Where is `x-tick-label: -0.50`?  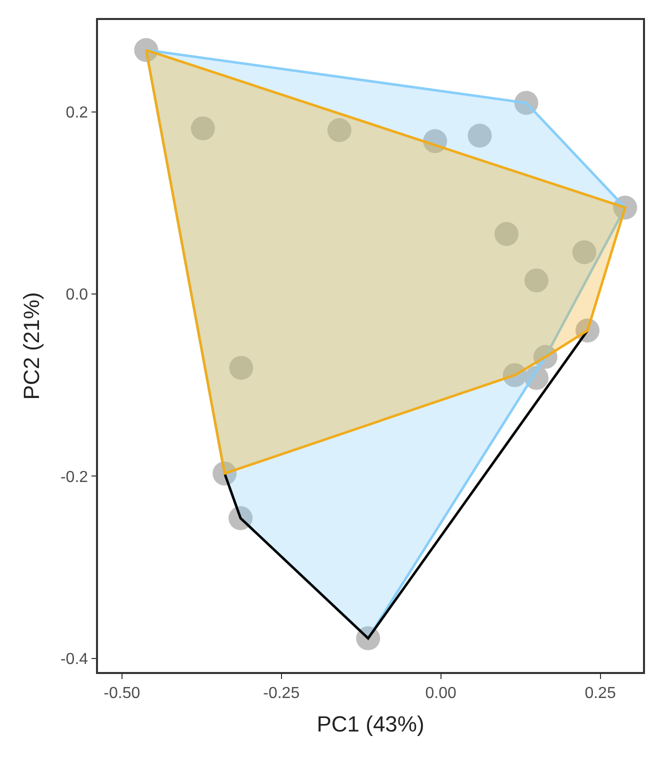
x-tick-label: -0.50 is located at coordinates (122, 693).